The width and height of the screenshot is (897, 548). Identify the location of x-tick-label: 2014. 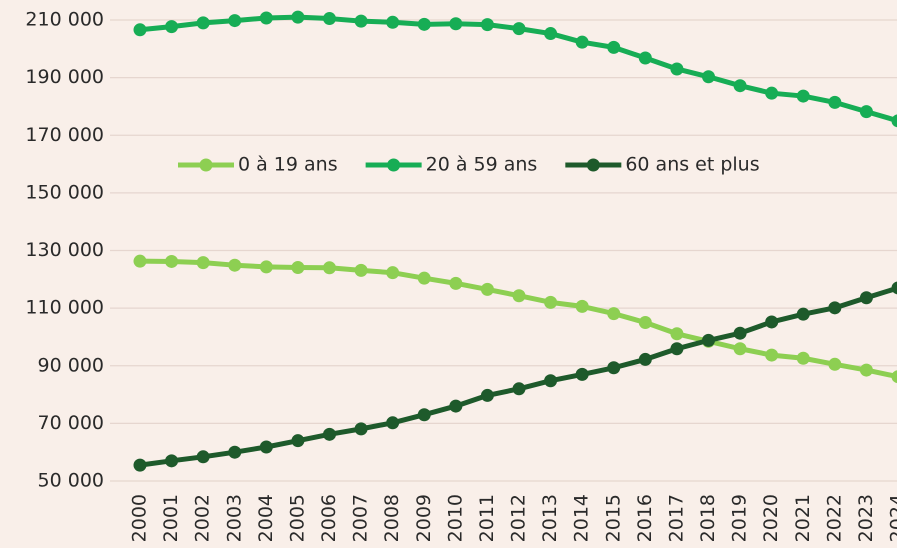
(582, 518).